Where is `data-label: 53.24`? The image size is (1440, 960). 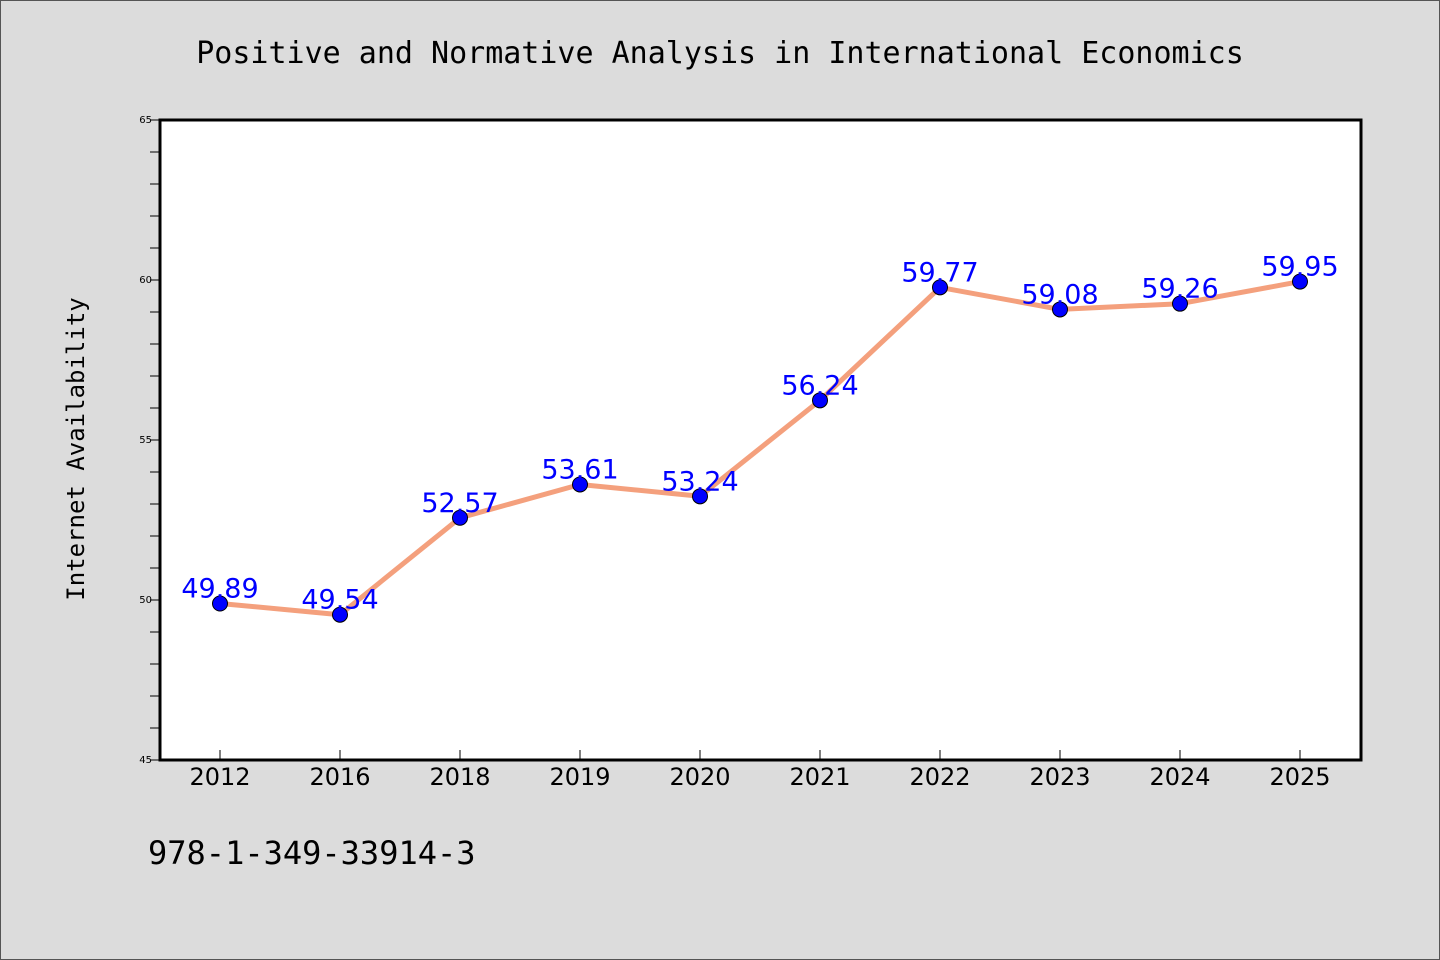 data-label: 53.24 is located at coordinates (699, 481).